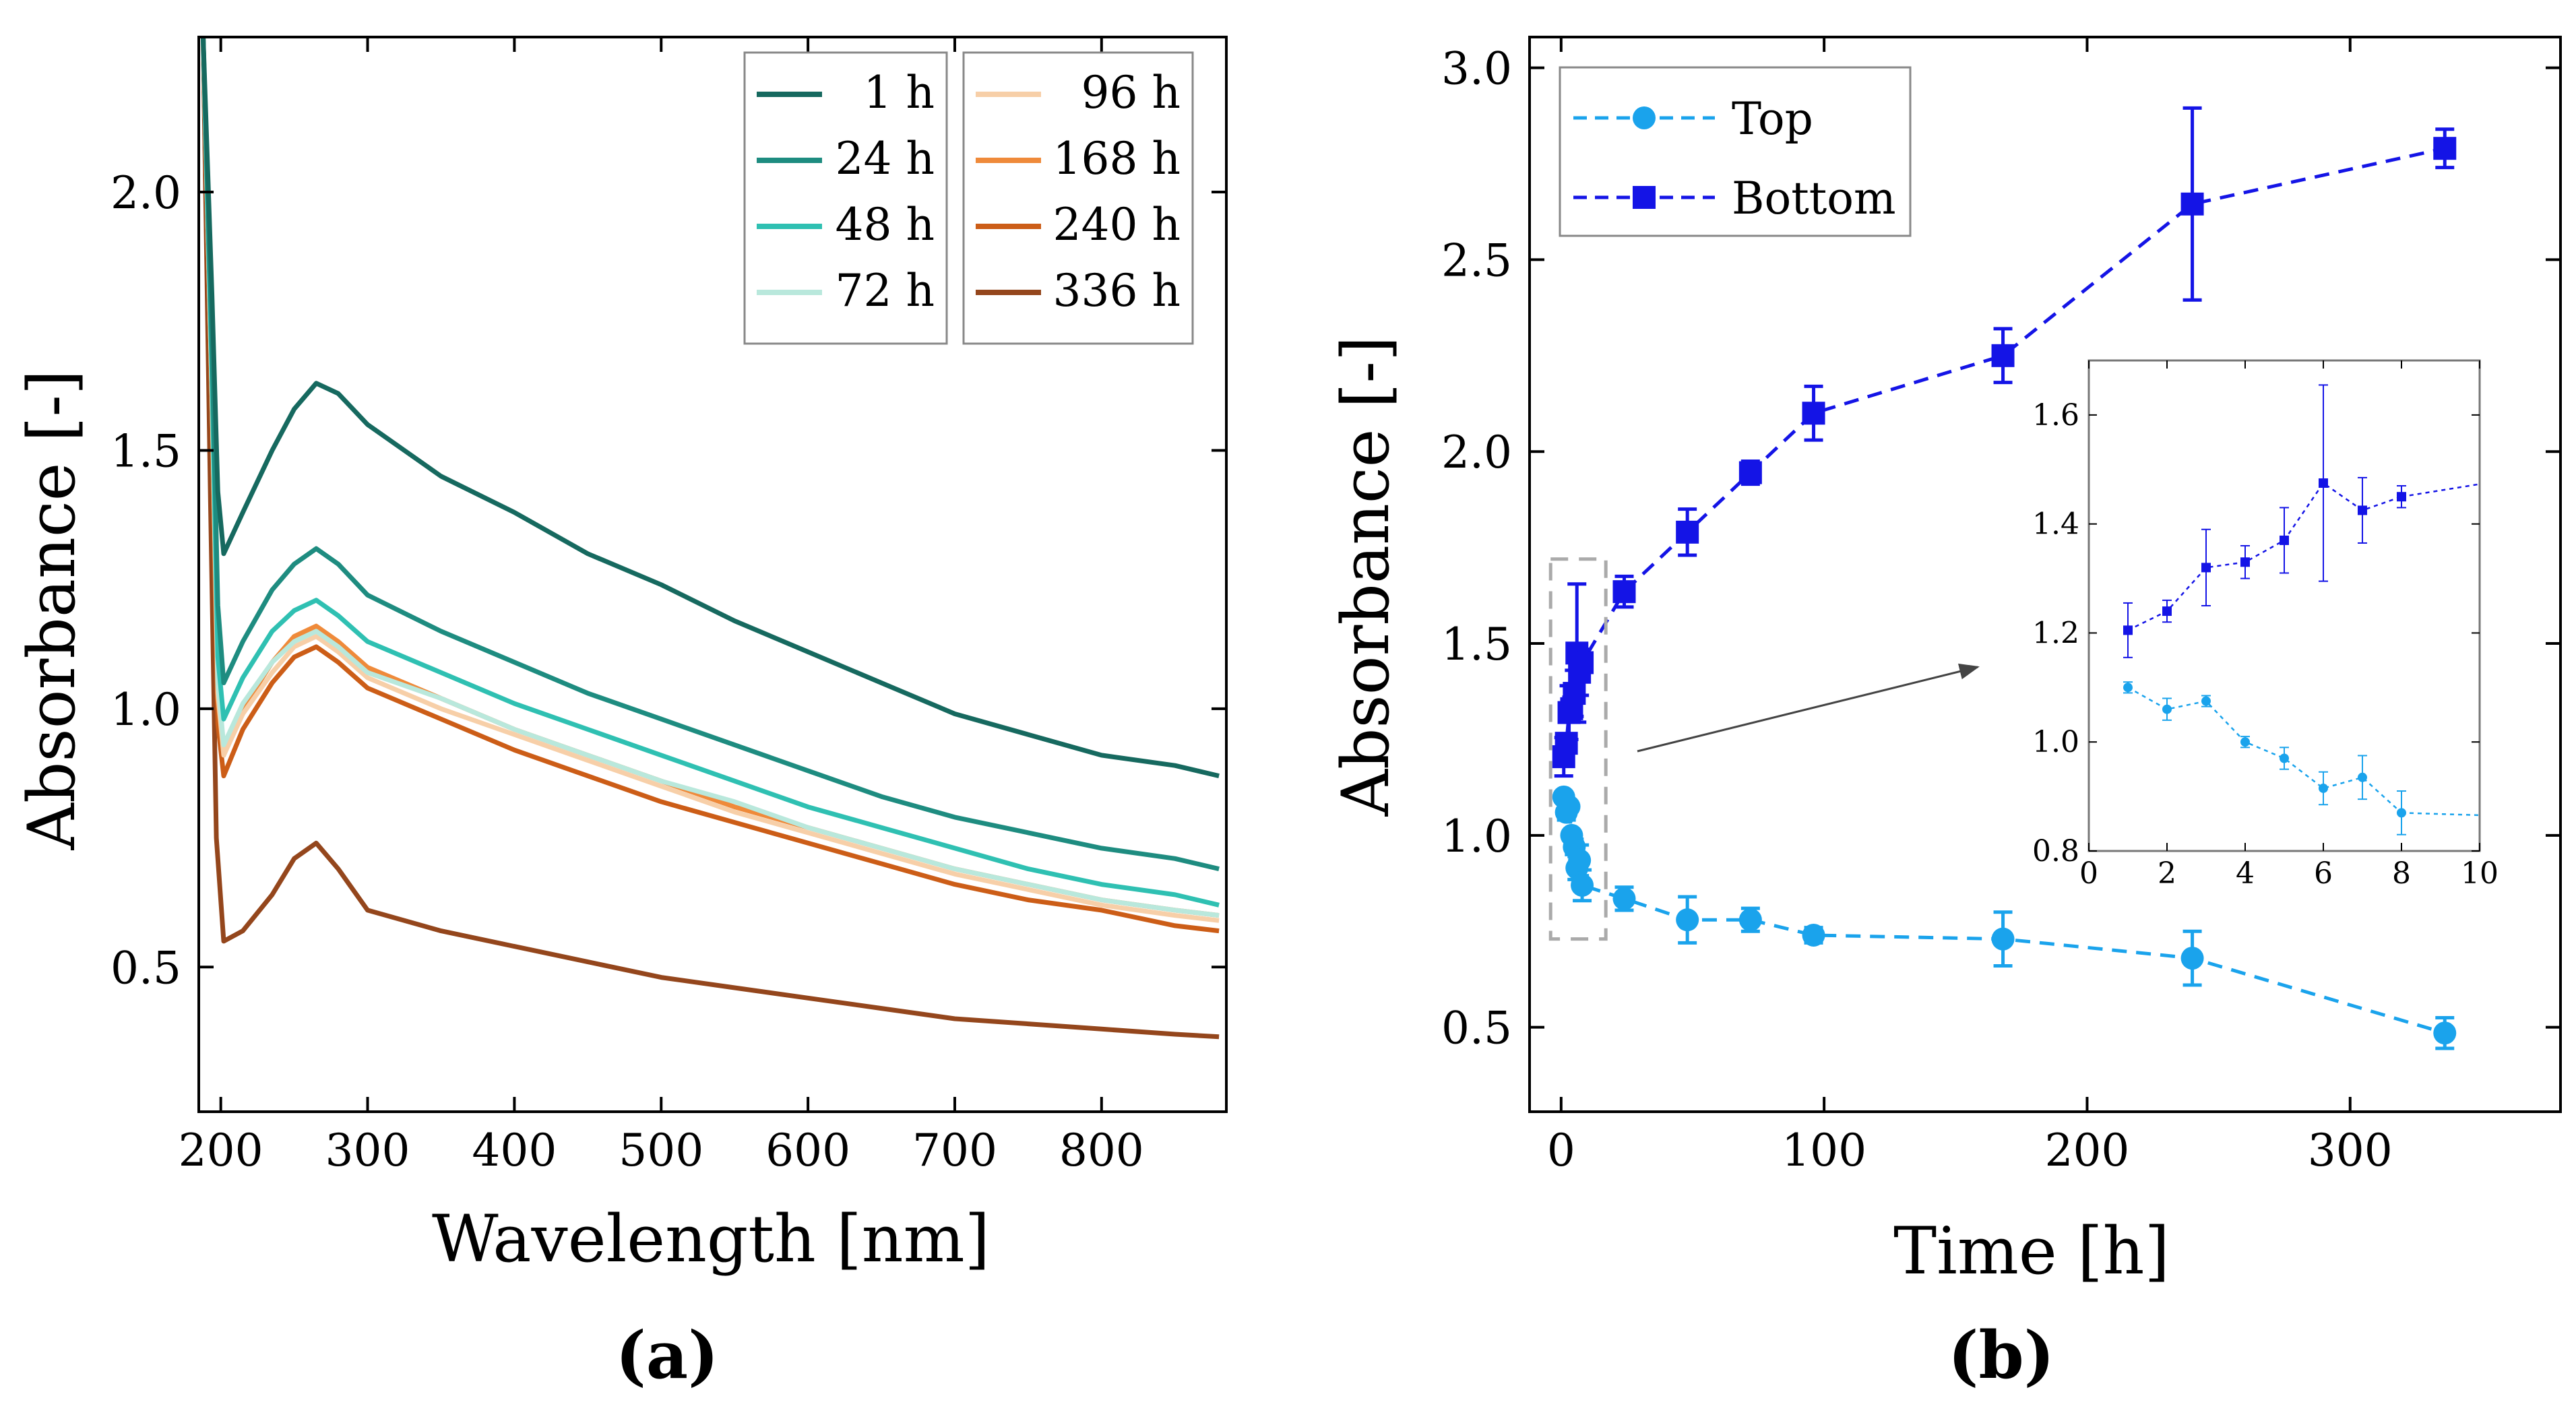  What do you see at coordinates (885, 159) in the screenshot?
I see `legend-label-24h: 24 h` at bounding box center [885, 159].